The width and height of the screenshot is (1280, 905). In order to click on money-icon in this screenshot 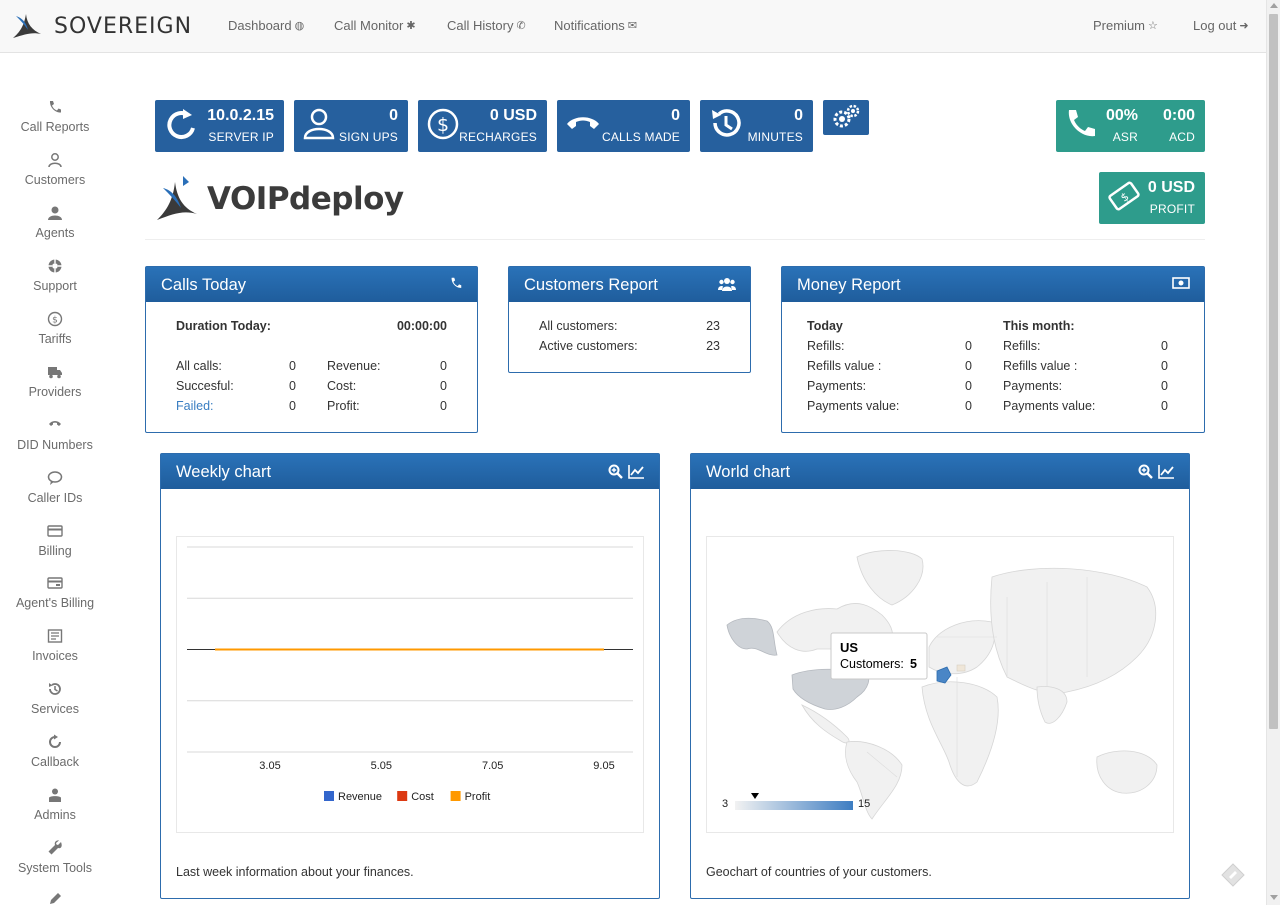, I will do `click(1181, 285)`.